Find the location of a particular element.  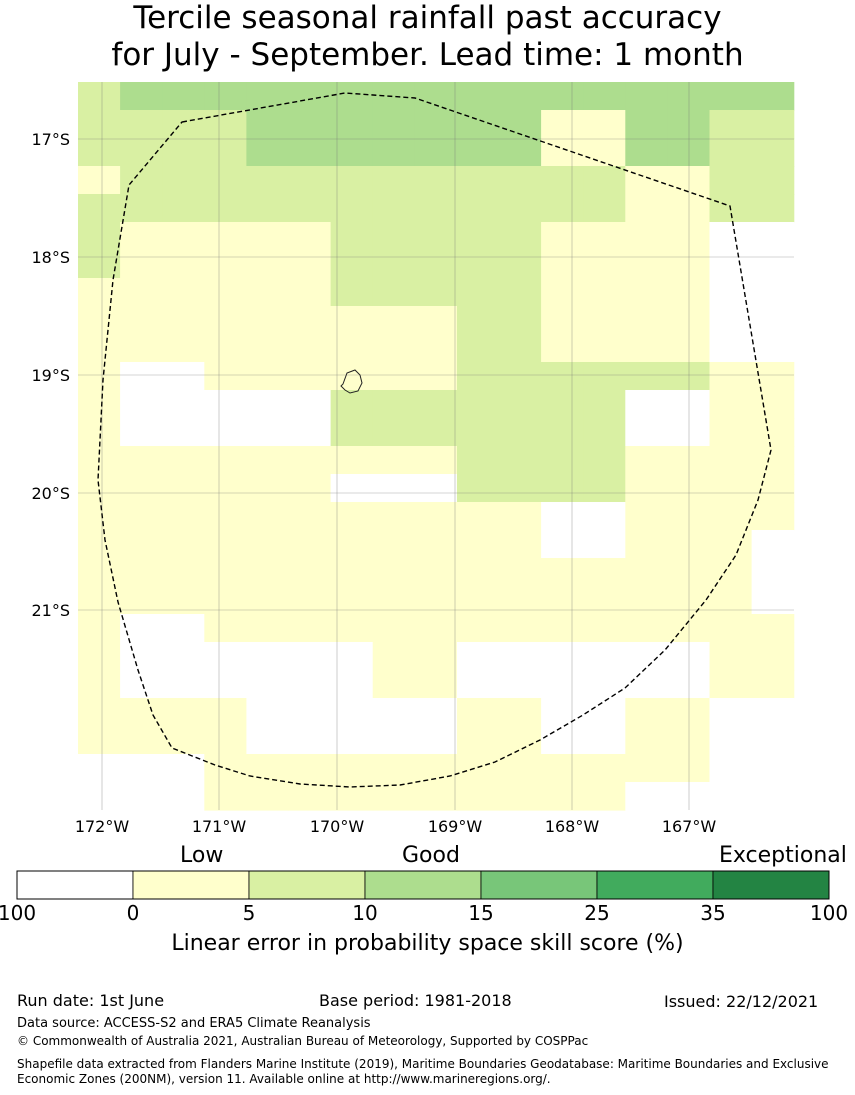

tick-label: 10 is located at coordinates (365, 913).